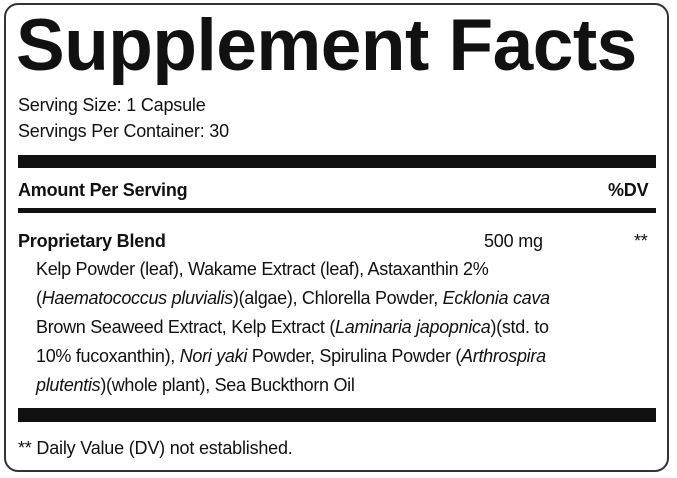 This screenshot has width=677, height=478. What do you see at coordinates (227, 385) in the screenshot?
I see `ingredient-text: )(whole plant), Sea Buckthorn Oil` at bounding box center [227, 385].